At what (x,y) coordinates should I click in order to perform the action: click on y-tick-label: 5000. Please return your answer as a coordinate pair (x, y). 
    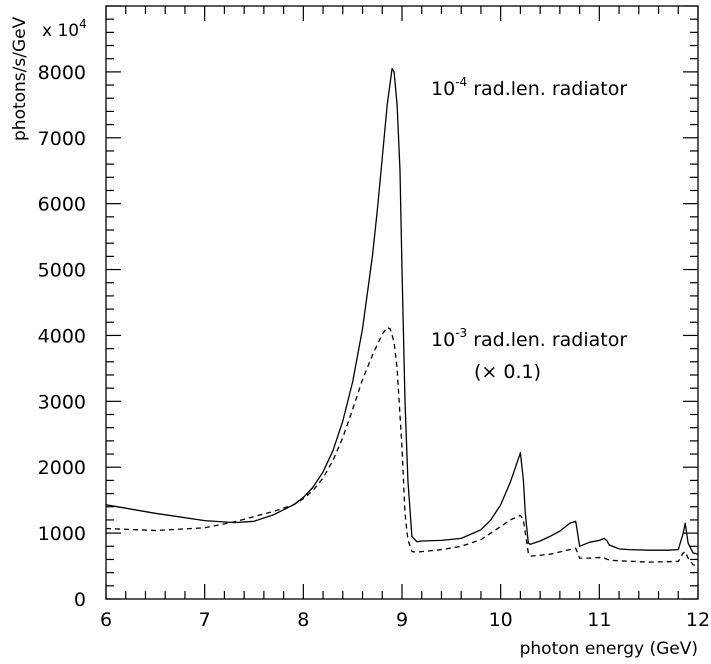
    Looking at the image, I should click on (62, 271).